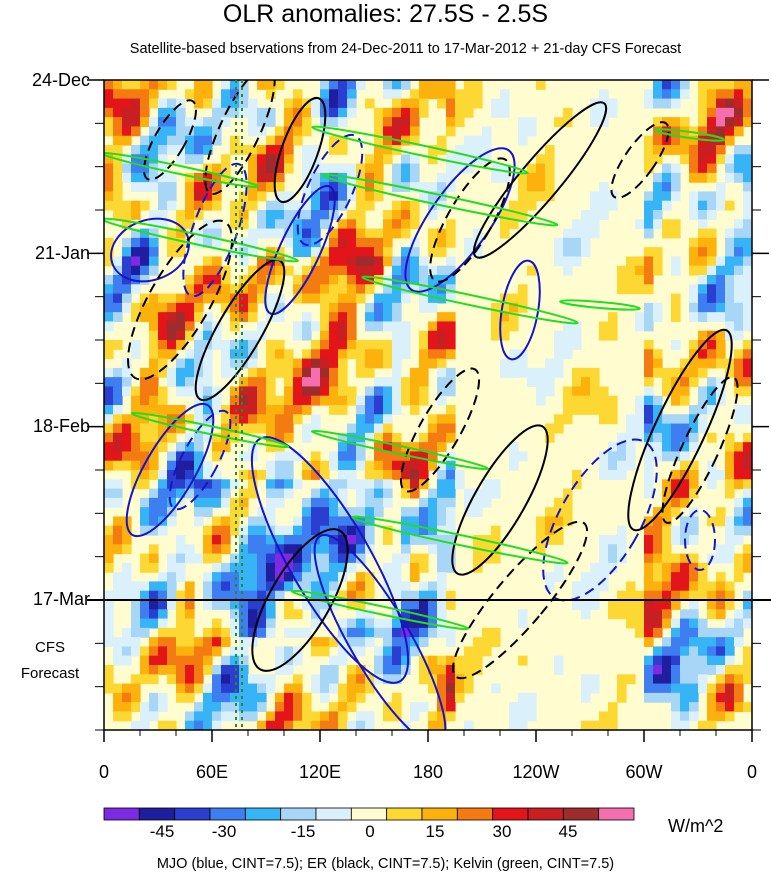  What do you see at coordinates (600, 305) in the screenshot?
I see `kelvin-contour` at bounding box center [600, 305].